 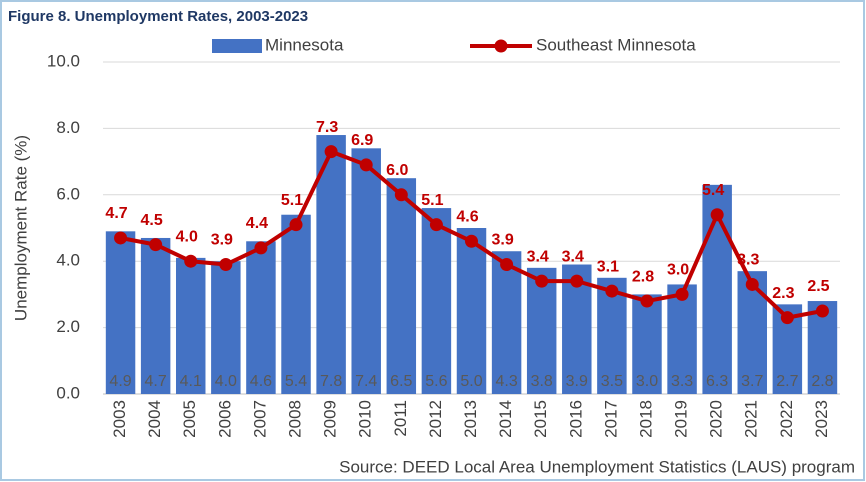 What do you see at coordinates (678, 270) in the screenshot?
I see `line-value-label: 3.0` at bounding box center [678, 270].